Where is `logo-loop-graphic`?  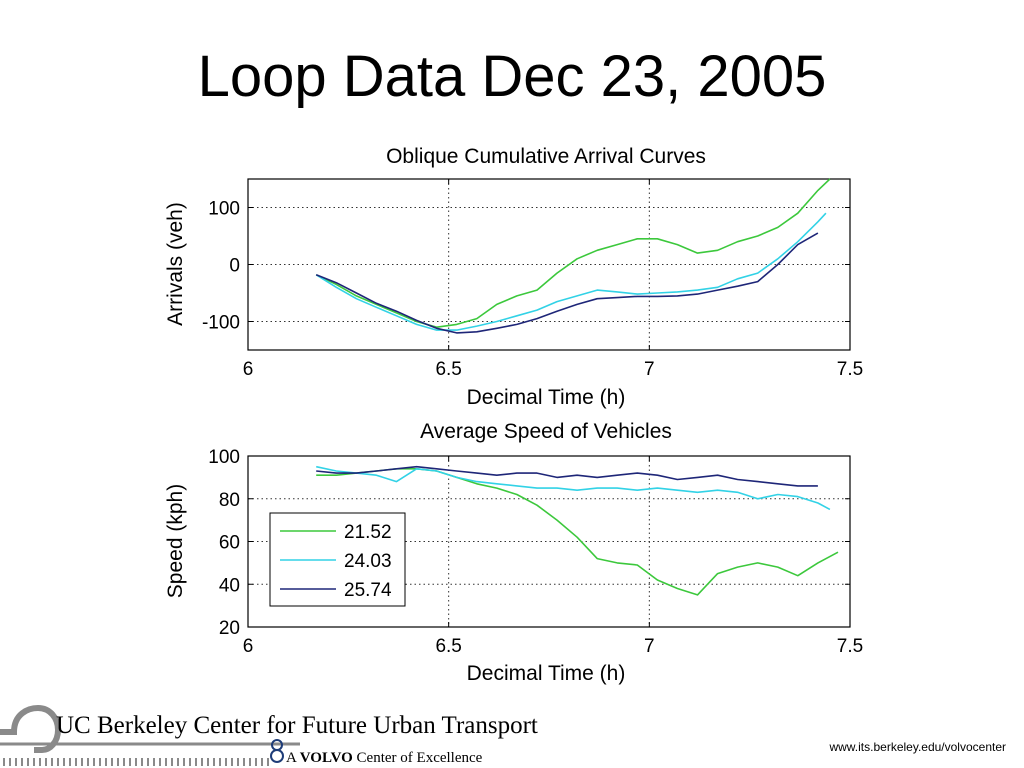
logo-loop-graphic is located at coordinates (150, 735).